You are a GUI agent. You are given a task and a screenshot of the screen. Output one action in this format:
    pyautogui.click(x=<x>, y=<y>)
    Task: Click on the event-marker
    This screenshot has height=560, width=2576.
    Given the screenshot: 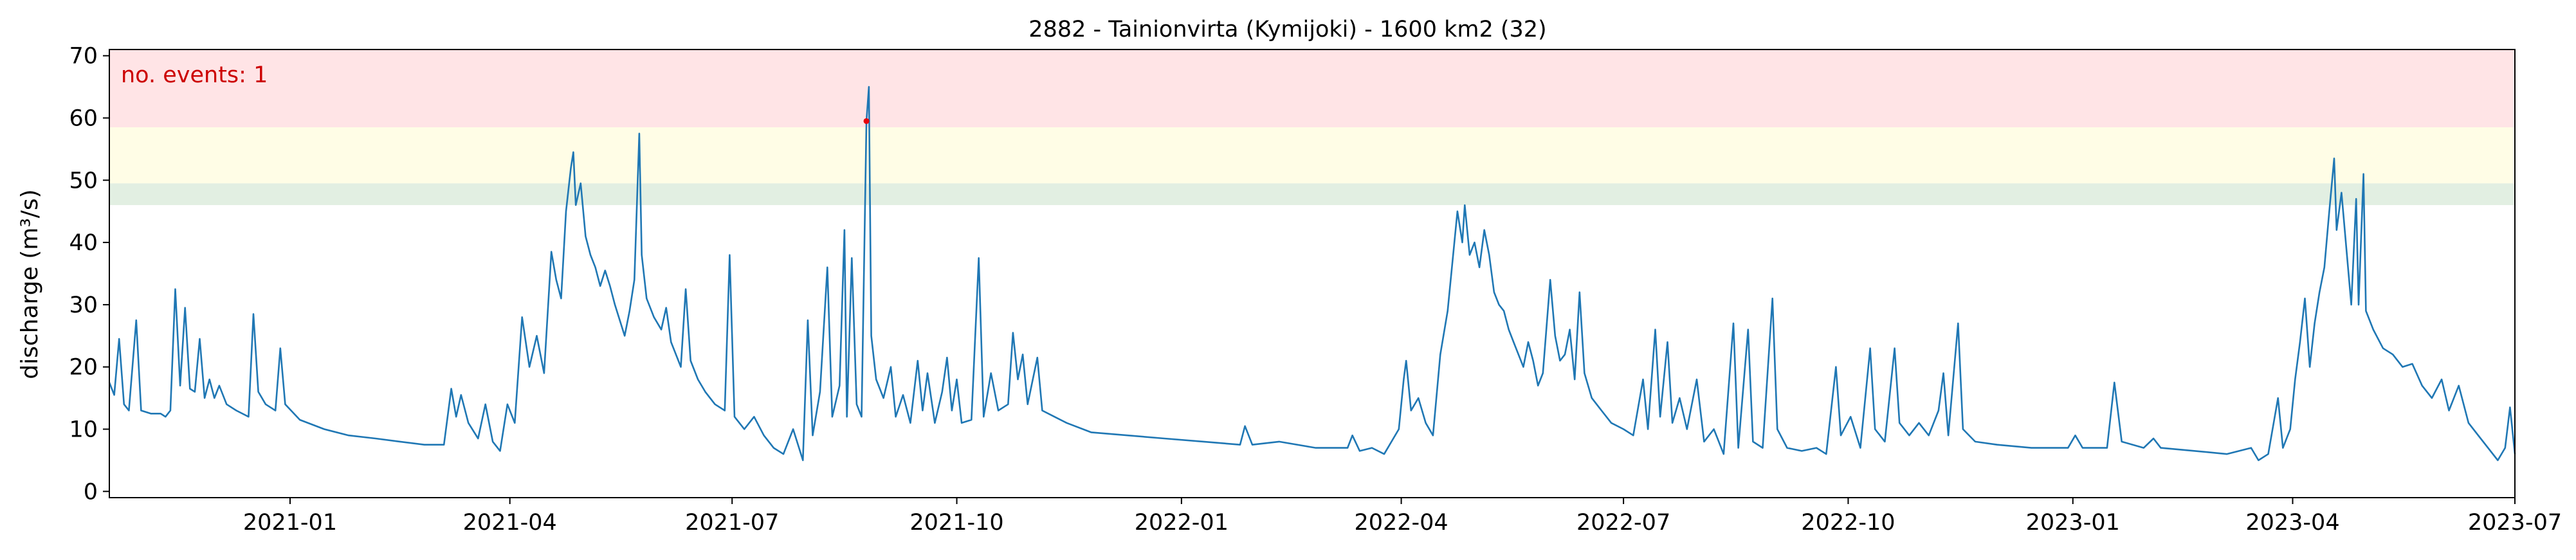 What is the action you would take?
    pyautogui.click(x=866, y=121)
    